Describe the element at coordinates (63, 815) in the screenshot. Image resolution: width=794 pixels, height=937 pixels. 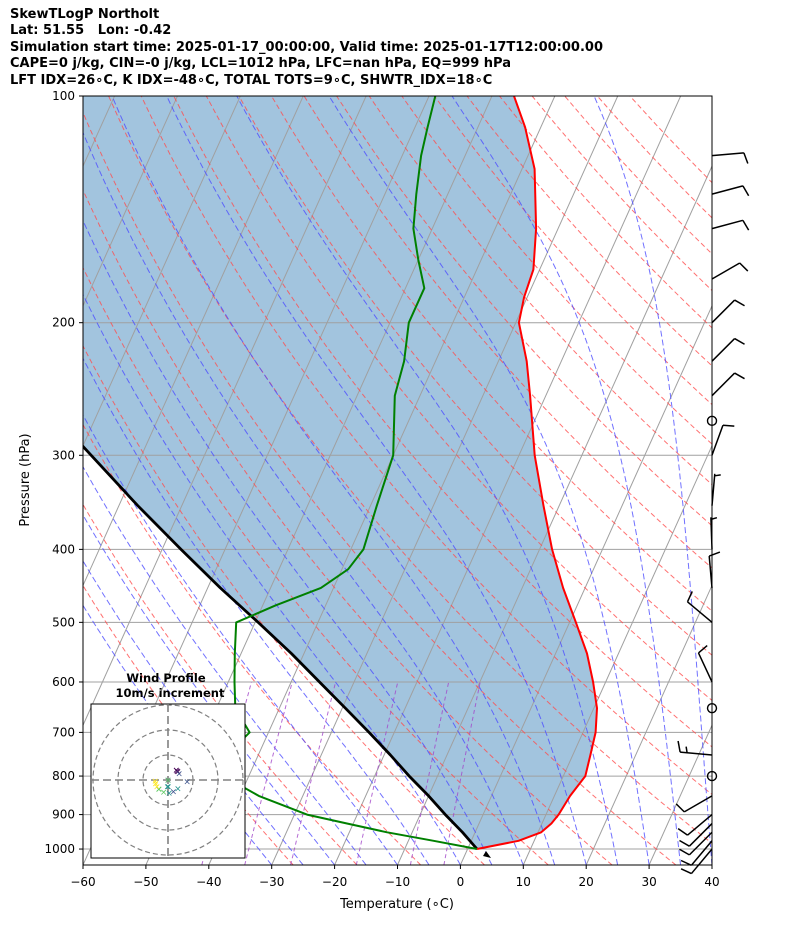
I see `y-tick-label: 900` at that location.